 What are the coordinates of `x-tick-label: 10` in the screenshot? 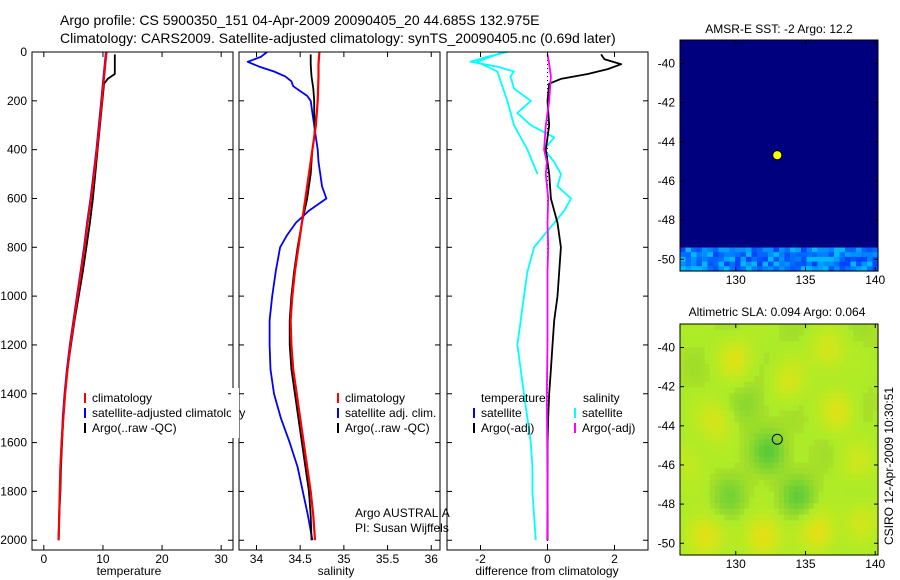 It's located at (103, 559).